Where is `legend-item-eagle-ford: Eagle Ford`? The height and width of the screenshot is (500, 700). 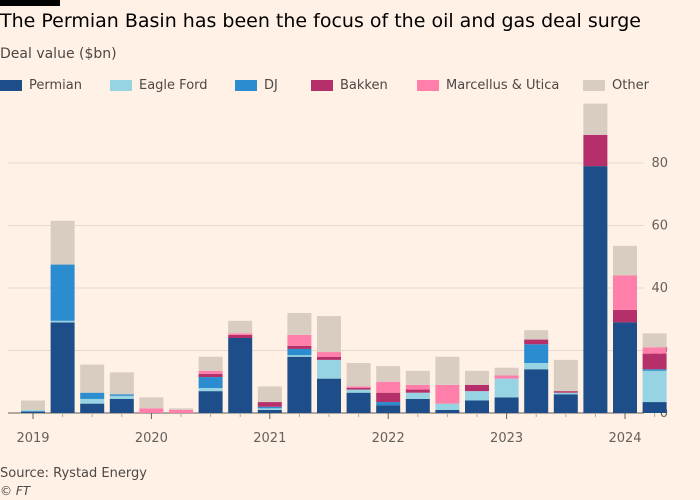
legend-item-eagle-ford: Eagle Ford is located at coordinates (159, 85).